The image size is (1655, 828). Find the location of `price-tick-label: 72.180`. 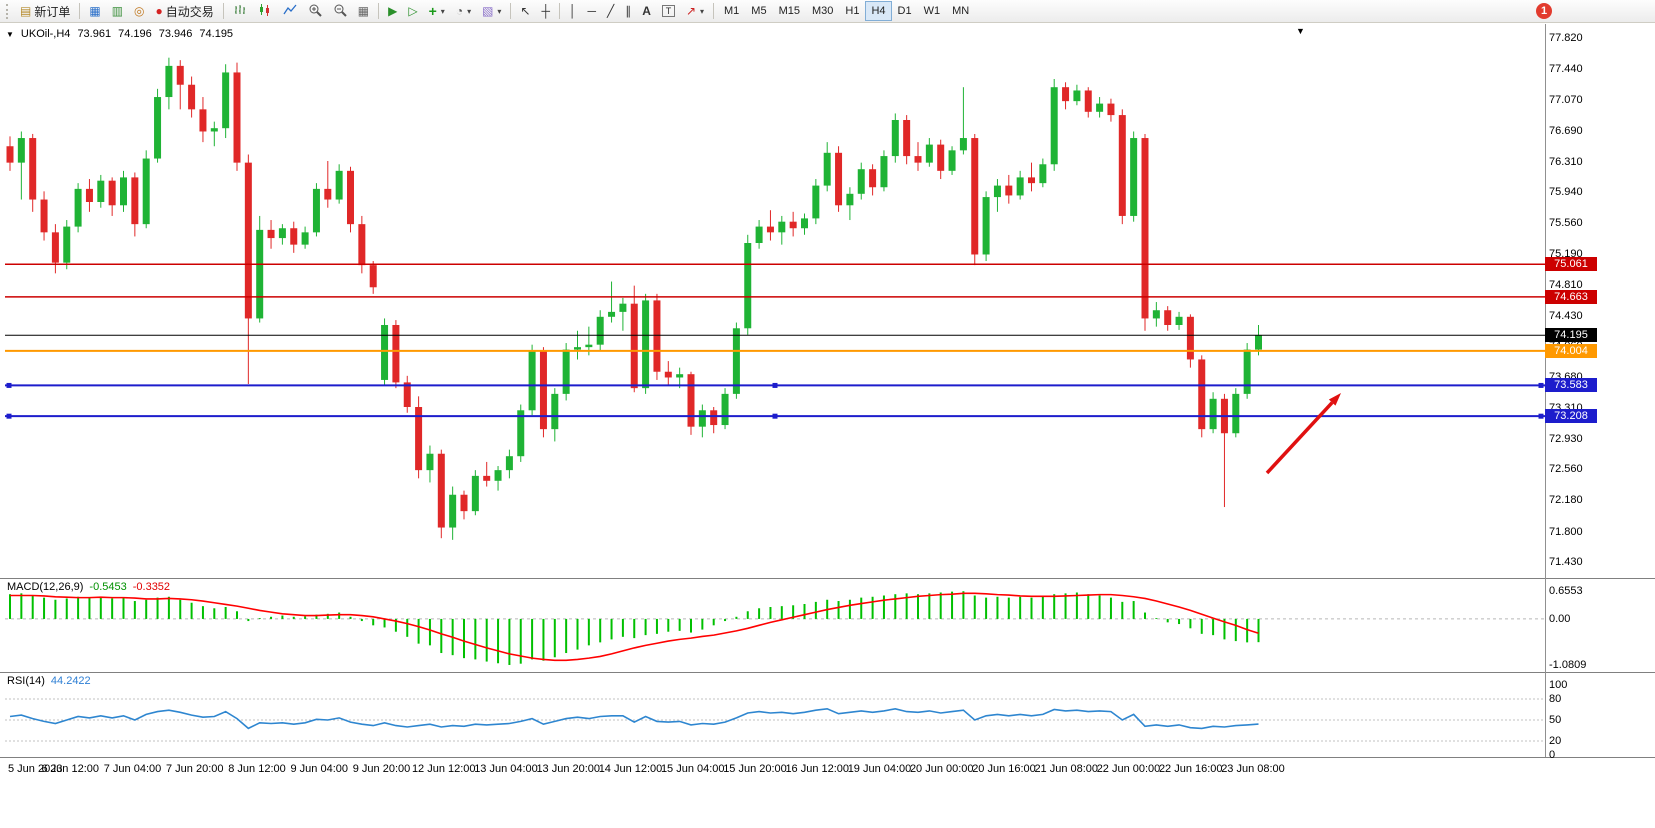

price-tick-label: 72.180 is located at coordinates (1566, 500).